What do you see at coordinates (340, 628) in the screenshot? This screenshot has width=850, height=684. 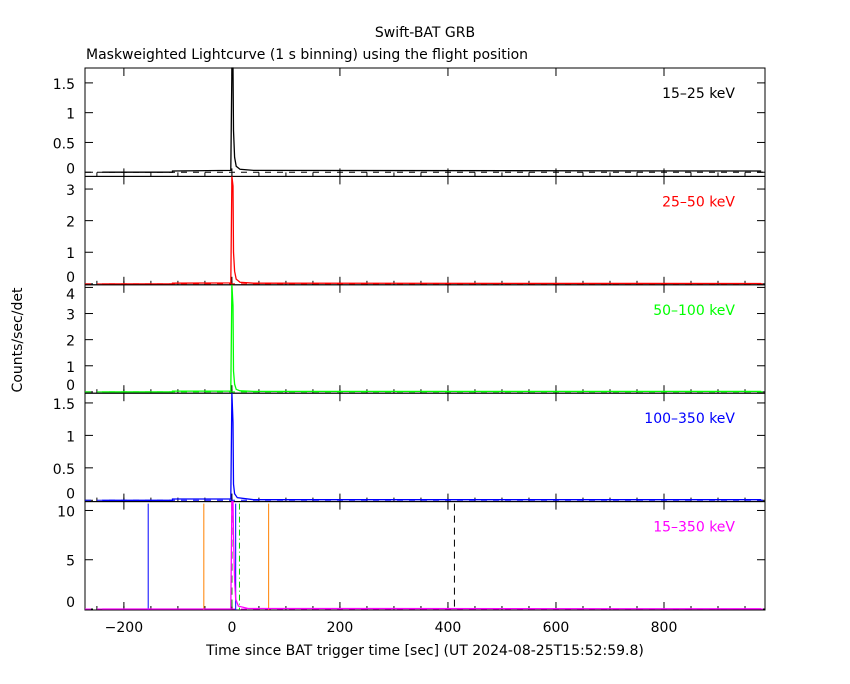 I see `x-tick-label: 200` at bounding box center [340, 628].